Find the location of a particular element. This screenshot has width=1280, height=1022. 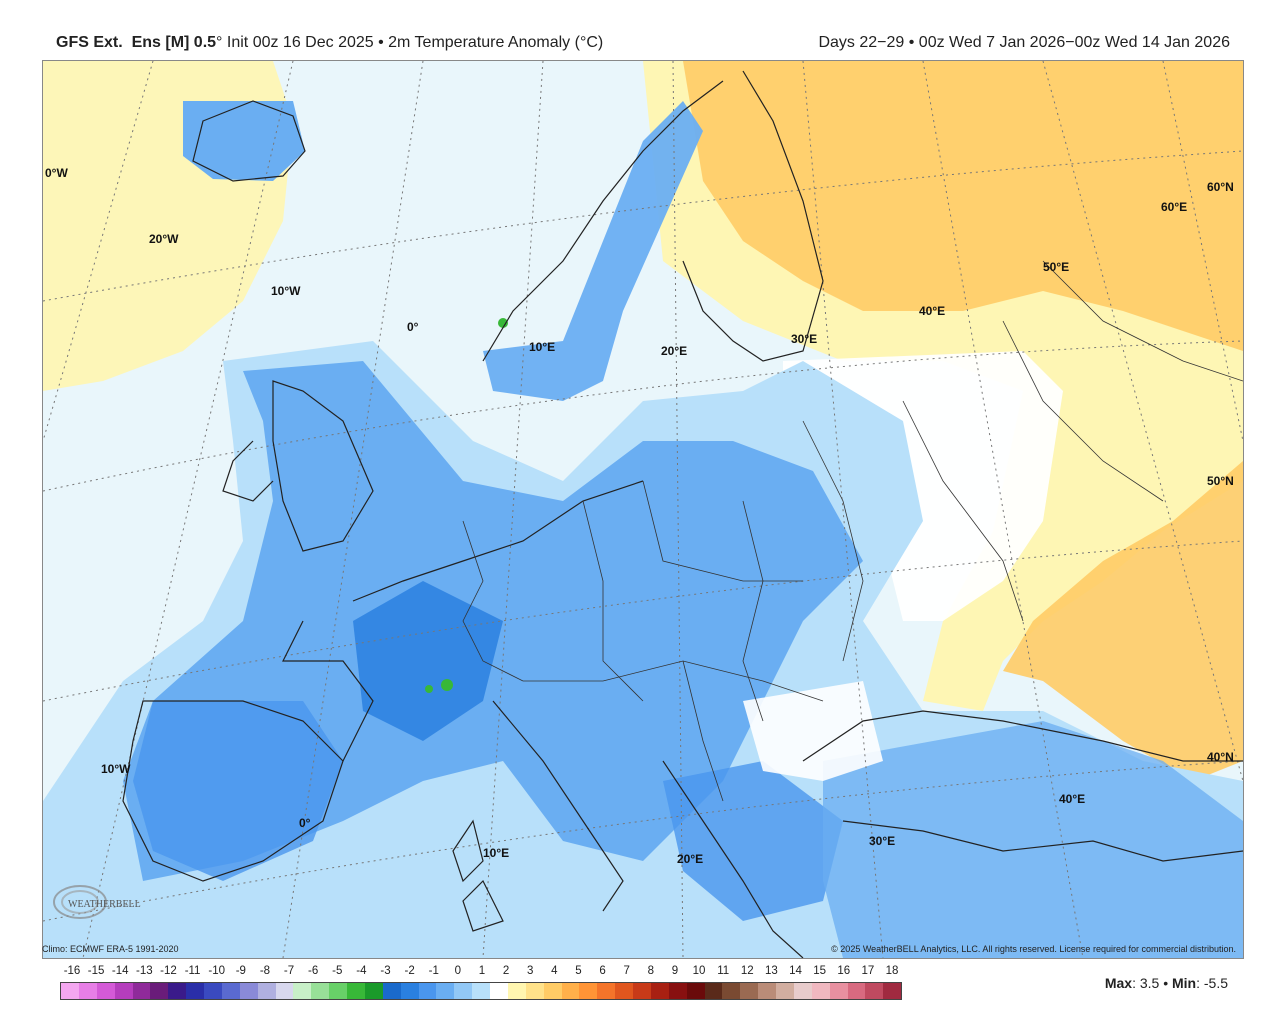

max-label: Max is located at coordinates (1118, 983).